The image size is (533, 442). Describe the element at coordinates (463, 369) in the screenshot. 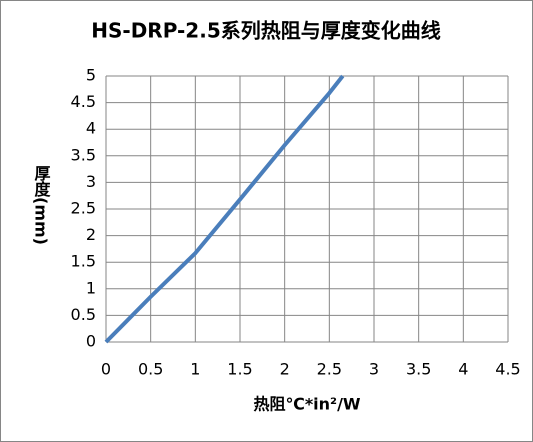

I see `x-tick-label: 4` at that location.